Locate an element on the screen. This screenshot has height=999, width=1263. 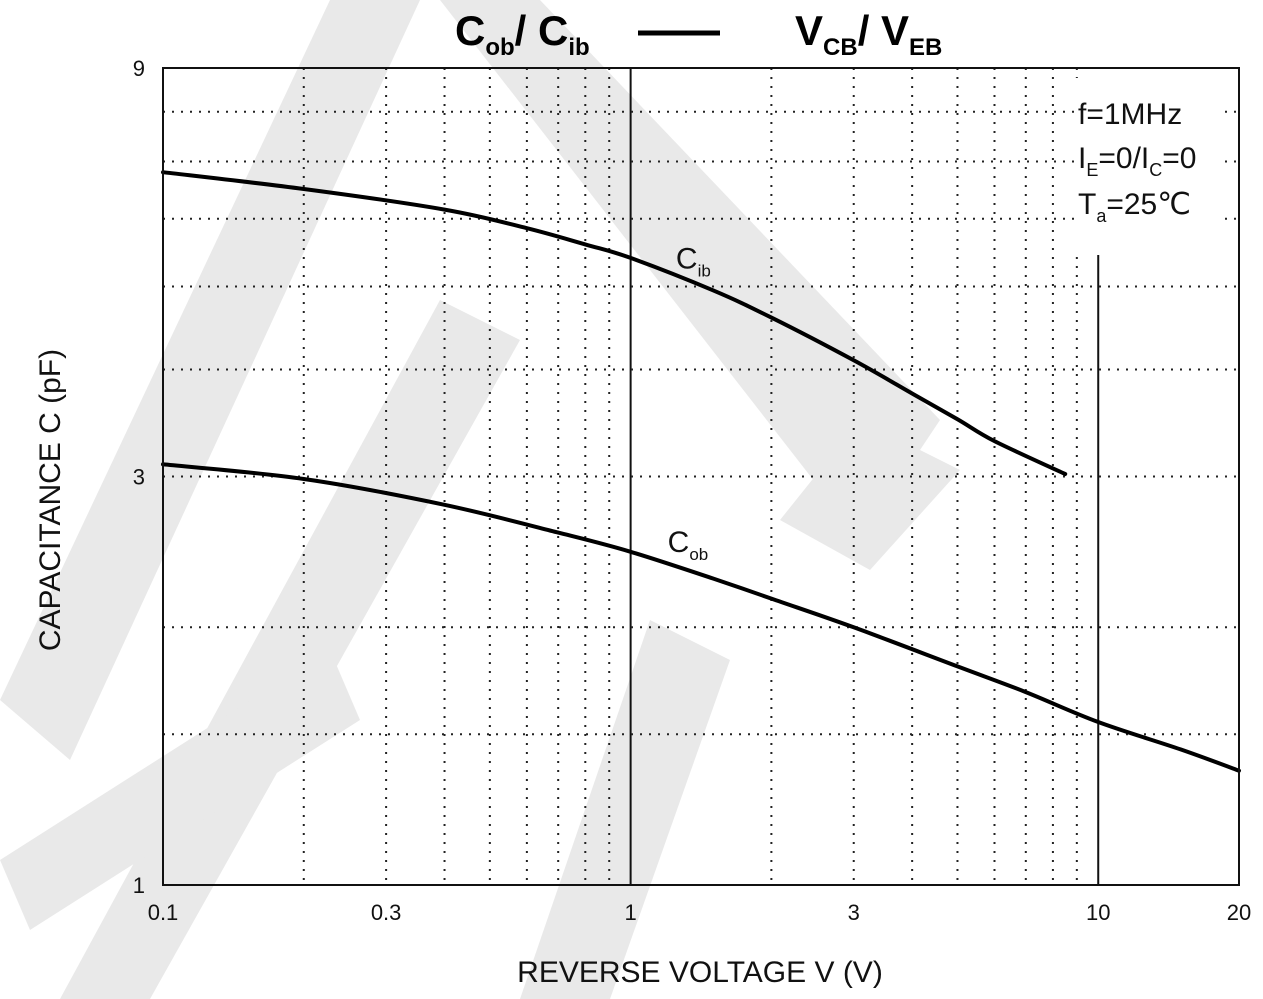
condition-frequency: f=1MHz is located at coordinates (1130, 114).